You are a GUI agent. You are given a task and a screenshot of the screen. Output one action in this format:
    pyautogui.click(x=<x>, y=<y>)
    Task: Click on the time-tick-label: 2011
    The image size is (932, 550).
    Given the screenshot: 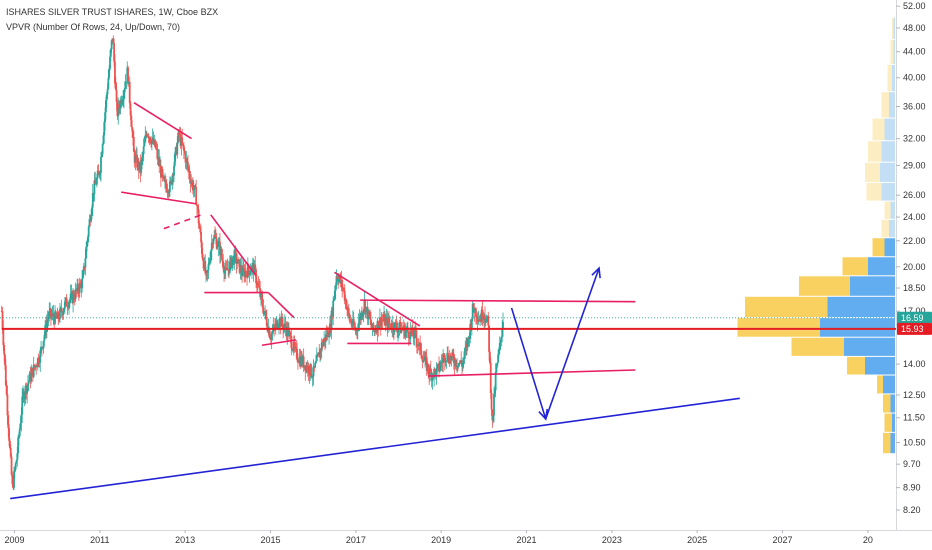 What is the action you would take?
    pyautogui.click(x=99, y=540)
    